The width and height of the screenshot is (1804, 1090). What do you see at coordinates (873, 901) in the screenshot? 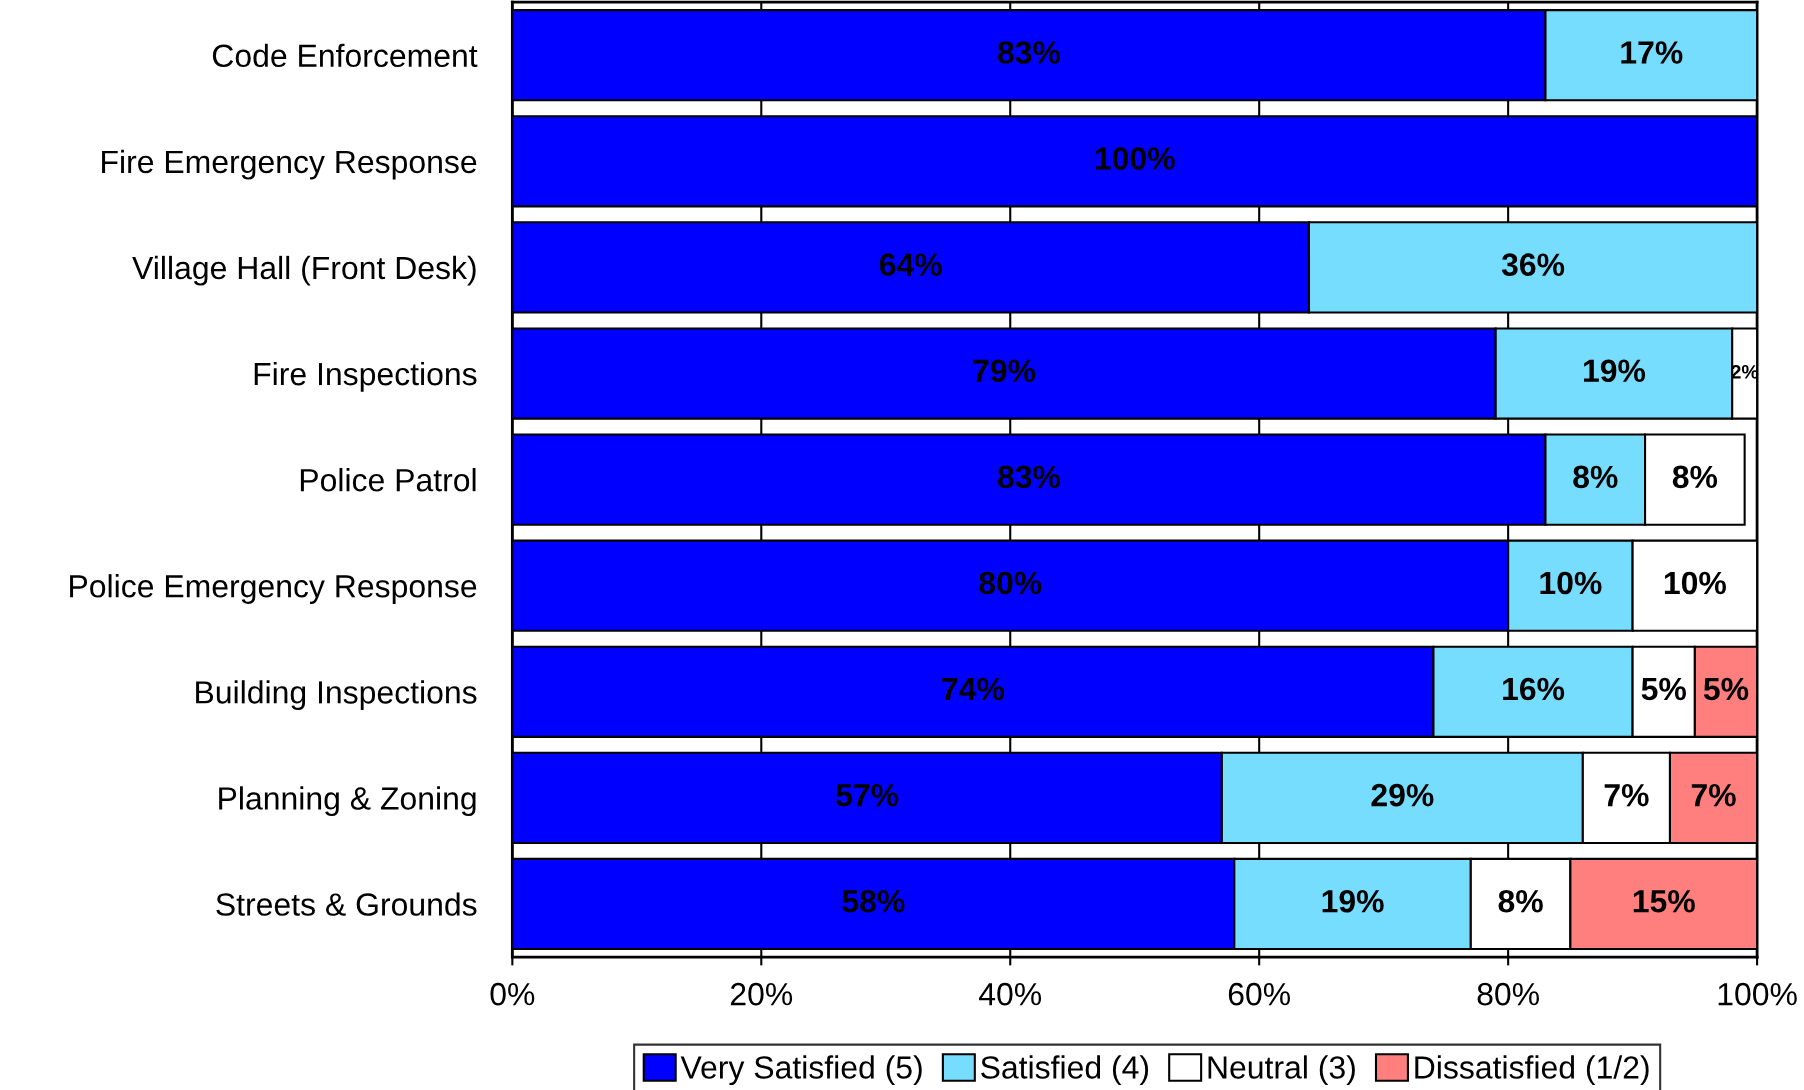
I see `data-label: 58%` at bounding box center [873, 901].